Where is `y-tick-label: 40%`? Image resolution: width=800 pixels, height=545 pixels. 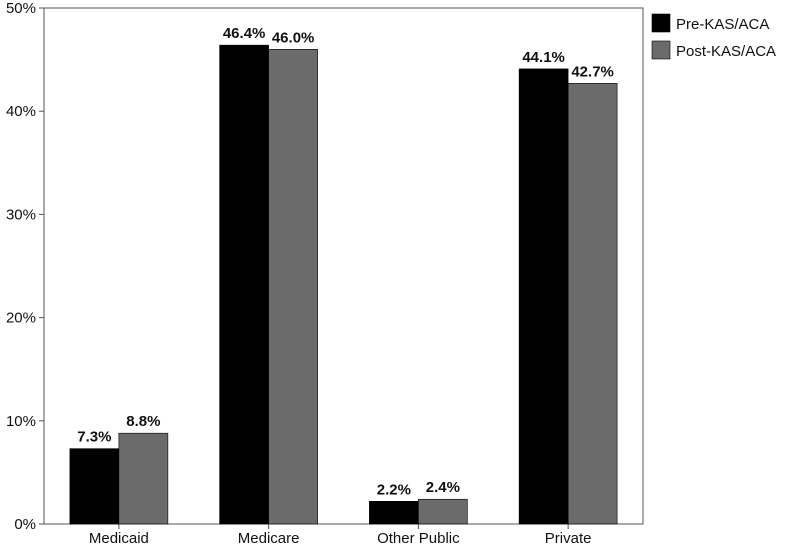
y-tick-label: 40% is located at coordinates (21, 111).